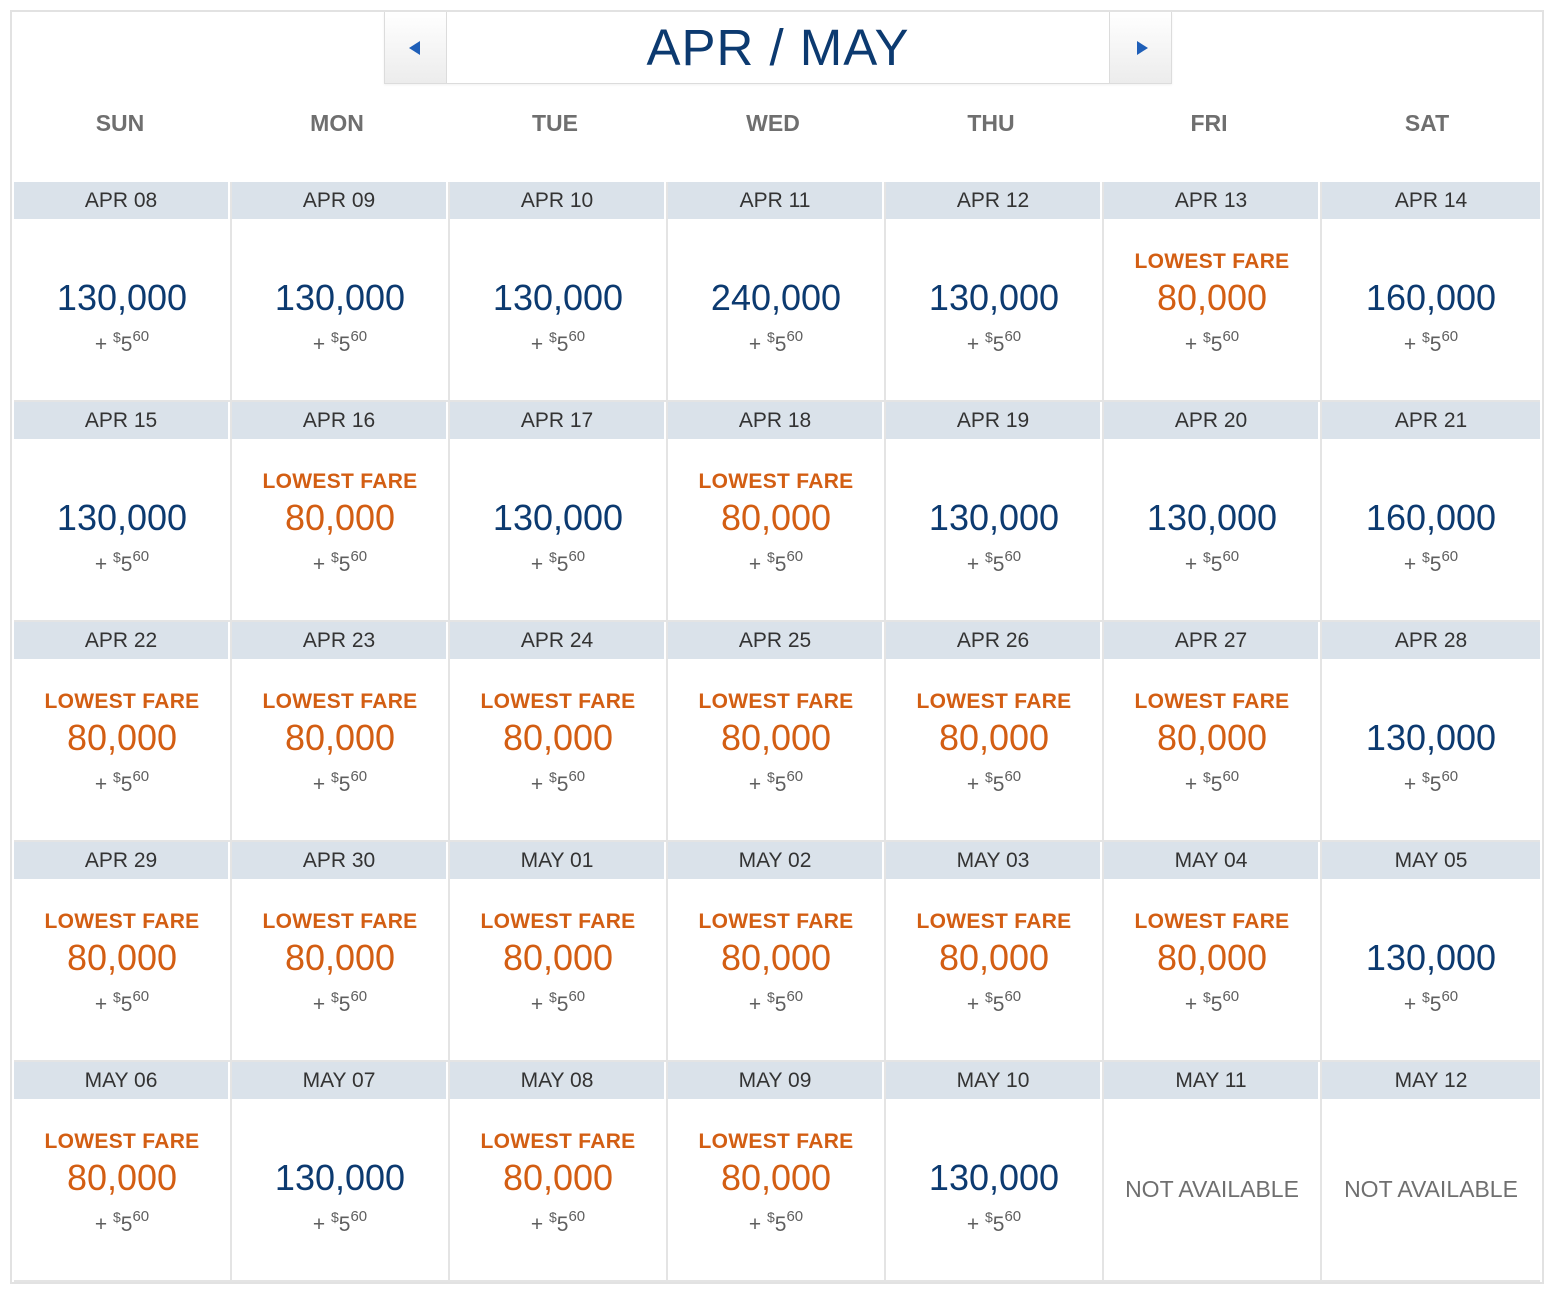 This screenshot has width=1556, height=1290. I want to click on fare-day-cell: APR 15 130,000 + $560, so click(123, 512).